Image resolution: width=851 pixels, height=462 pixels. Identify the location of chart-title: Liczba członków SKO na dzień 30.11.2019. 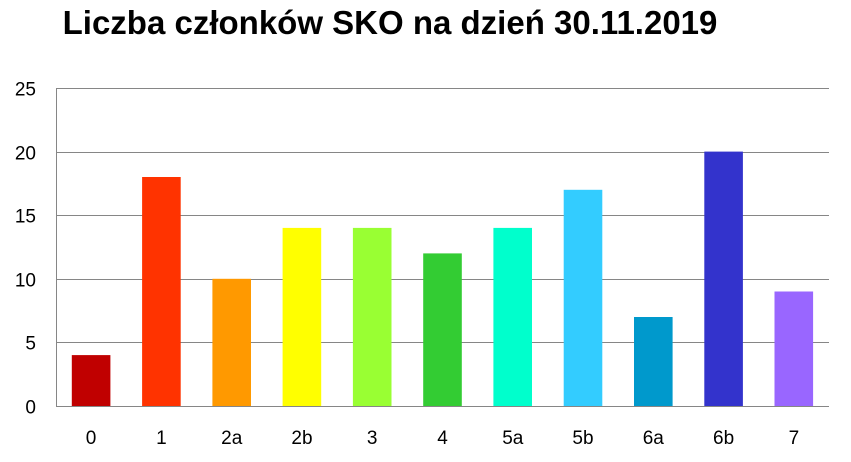
(390, 22).